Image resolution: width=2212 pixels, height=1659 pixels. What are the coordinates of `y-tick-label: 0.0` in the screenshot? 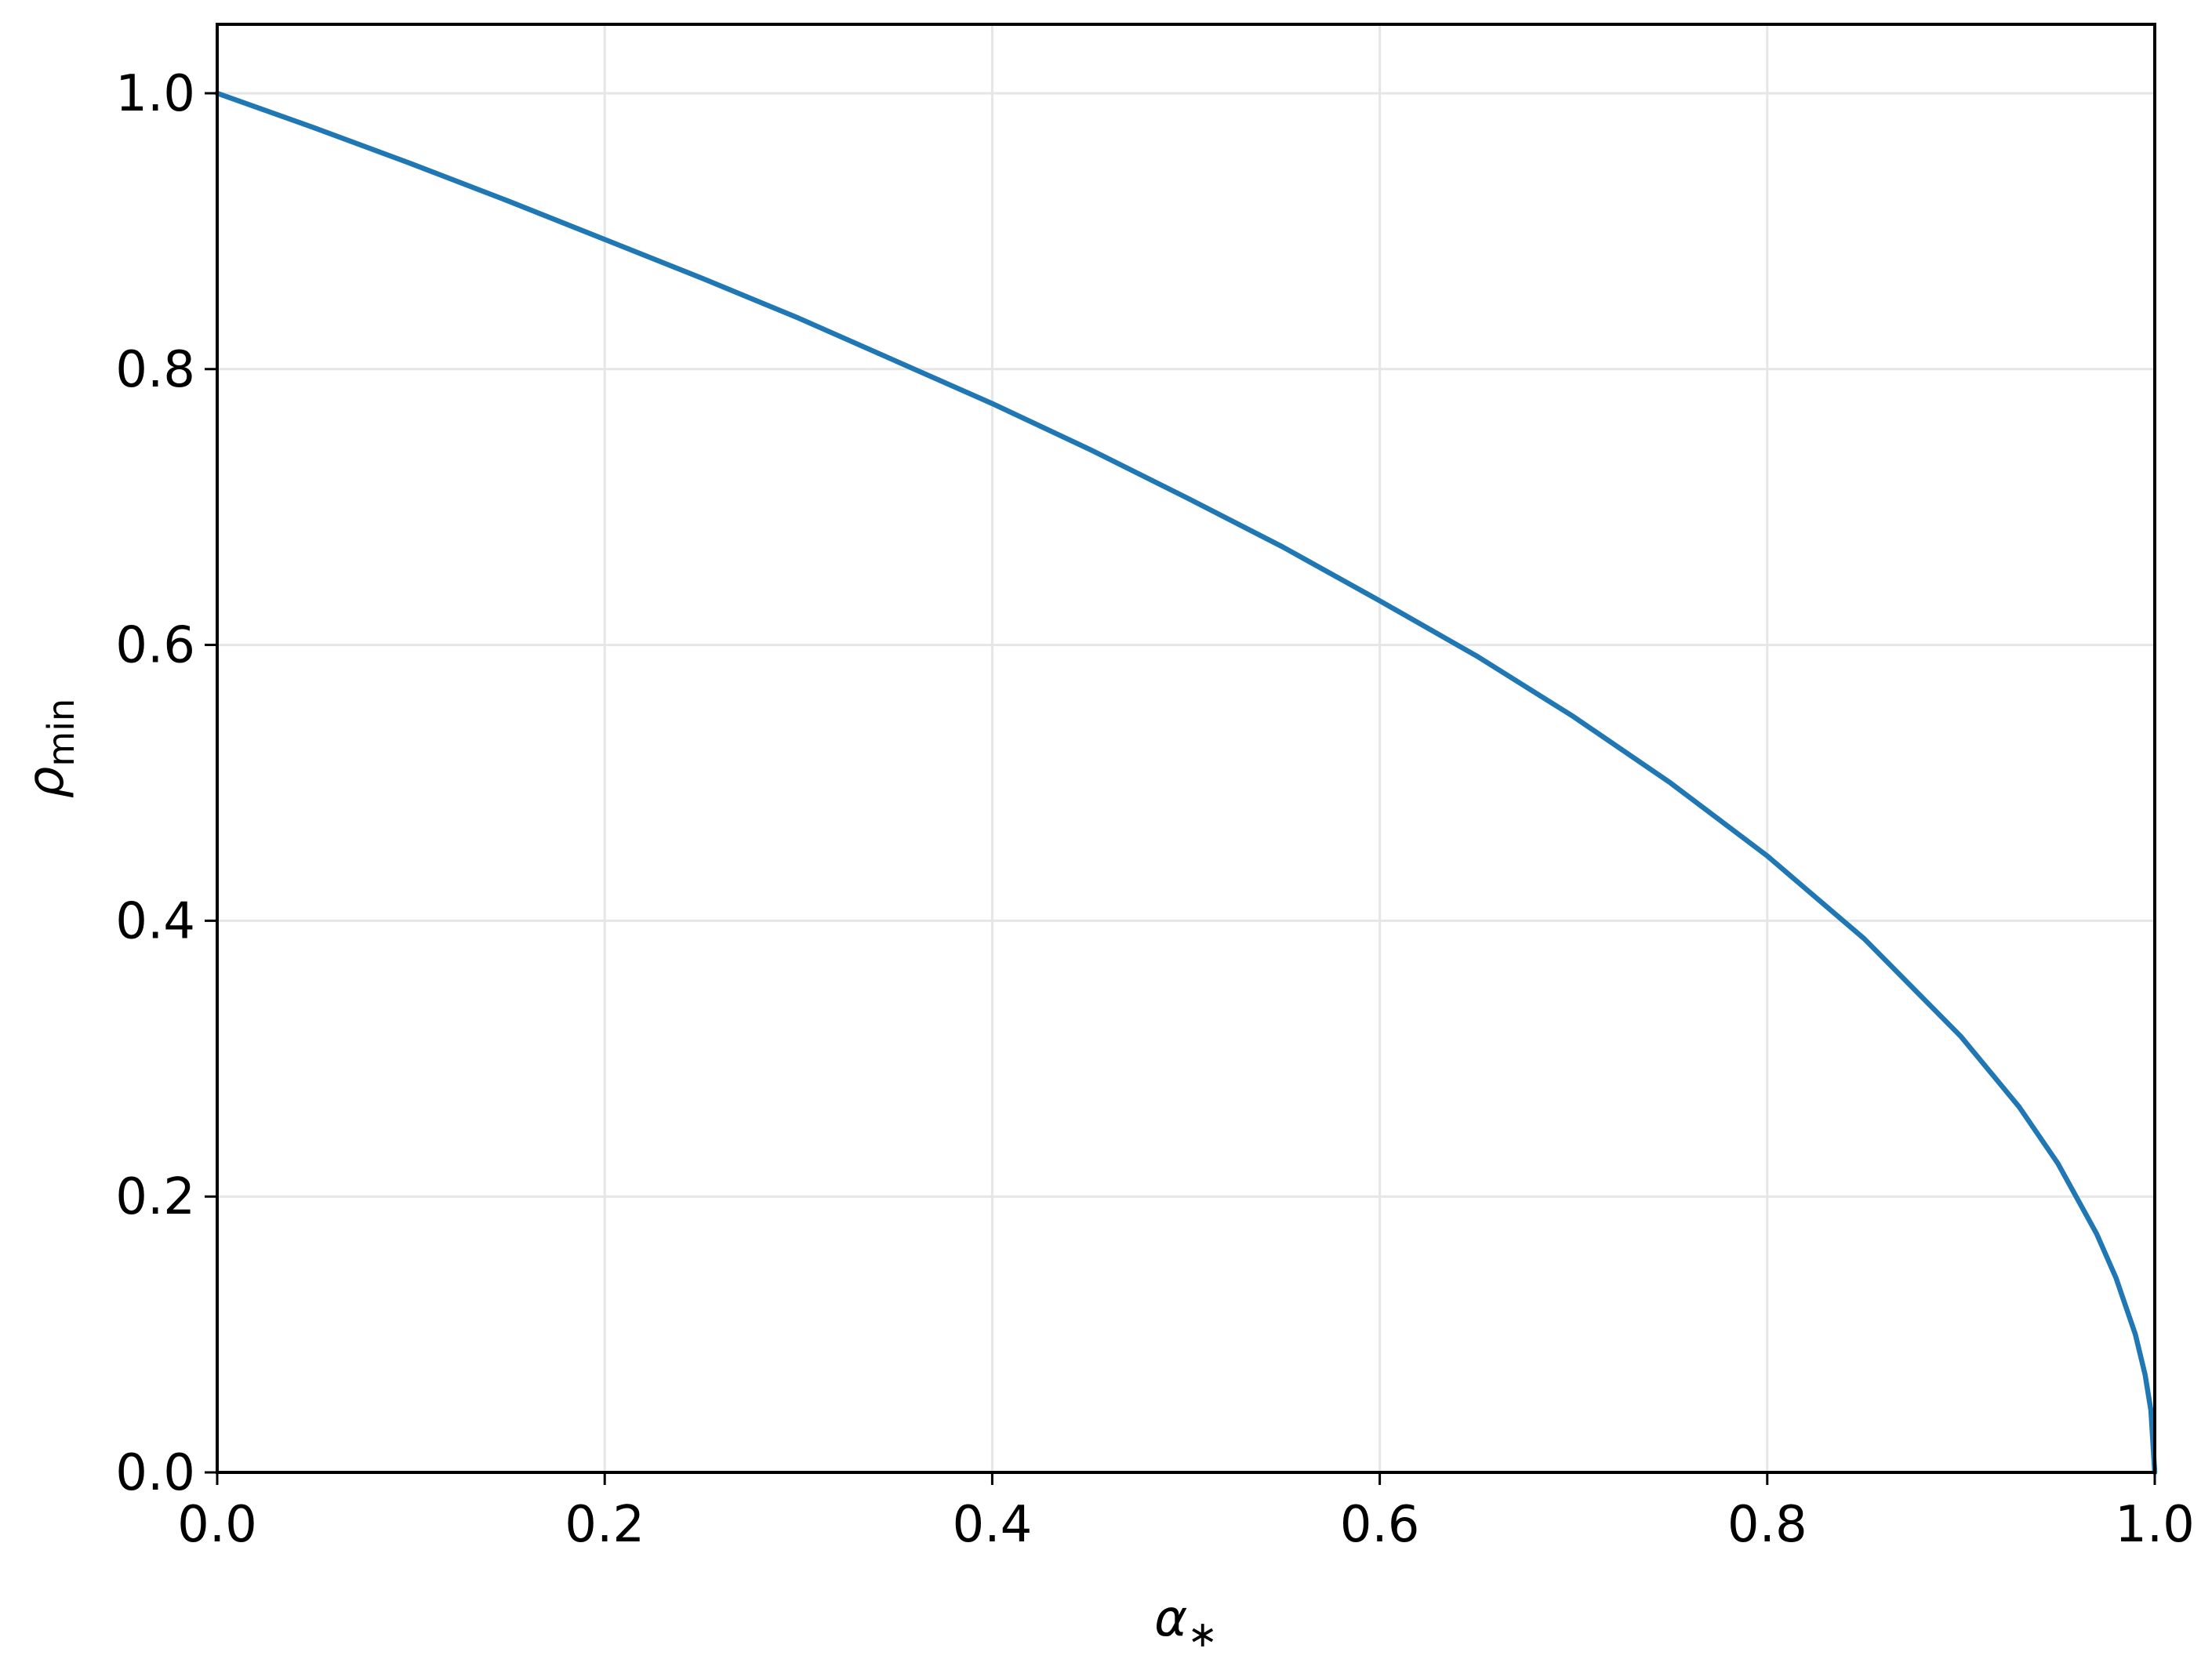 It's located at (155, 1473).